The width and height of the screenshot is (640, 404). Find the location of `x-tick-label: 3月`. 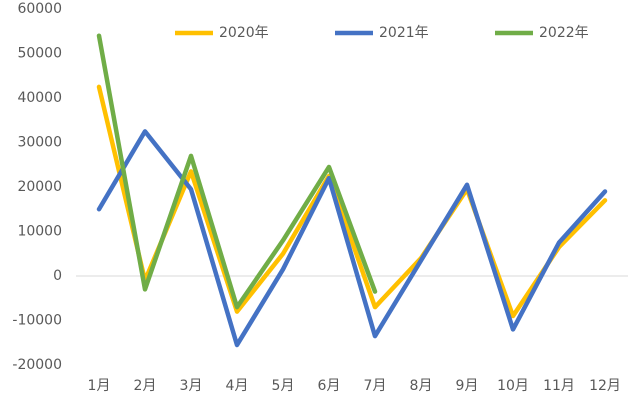

x-tick-label: 3月 is located at coordinates (191, 386).